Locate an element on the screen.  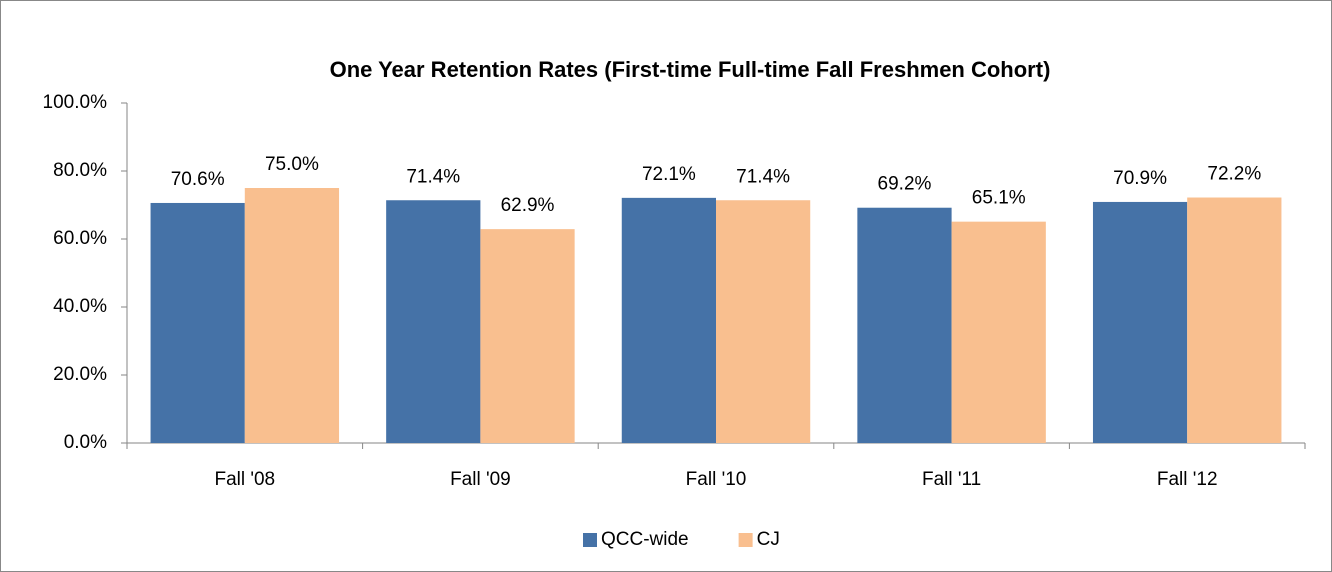
data-label: 69.2% is located at coordinates (905, 184).